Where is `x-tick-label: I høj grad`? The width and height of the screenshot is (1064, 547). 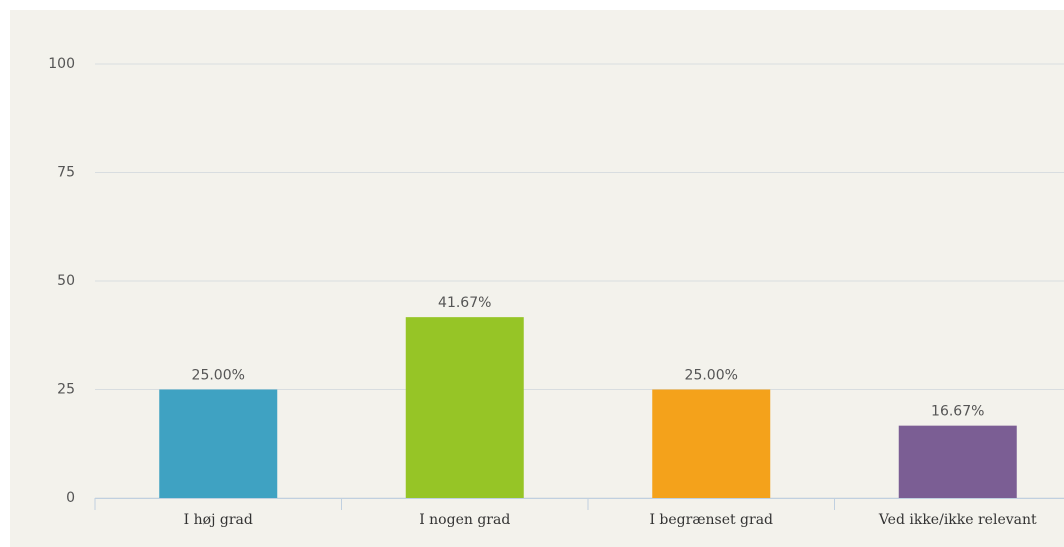 x-tick-label: I høj grad is located at coordinates (218, 520).